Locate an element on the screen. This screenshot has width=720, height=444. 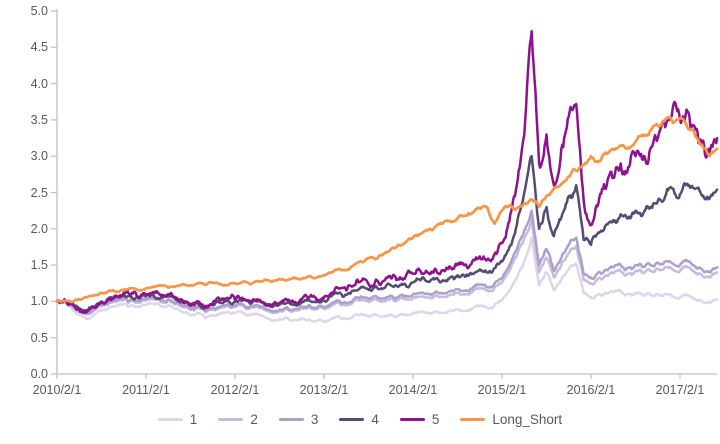
y-tick-label: 0.0 is located at coordinates (39, 374).